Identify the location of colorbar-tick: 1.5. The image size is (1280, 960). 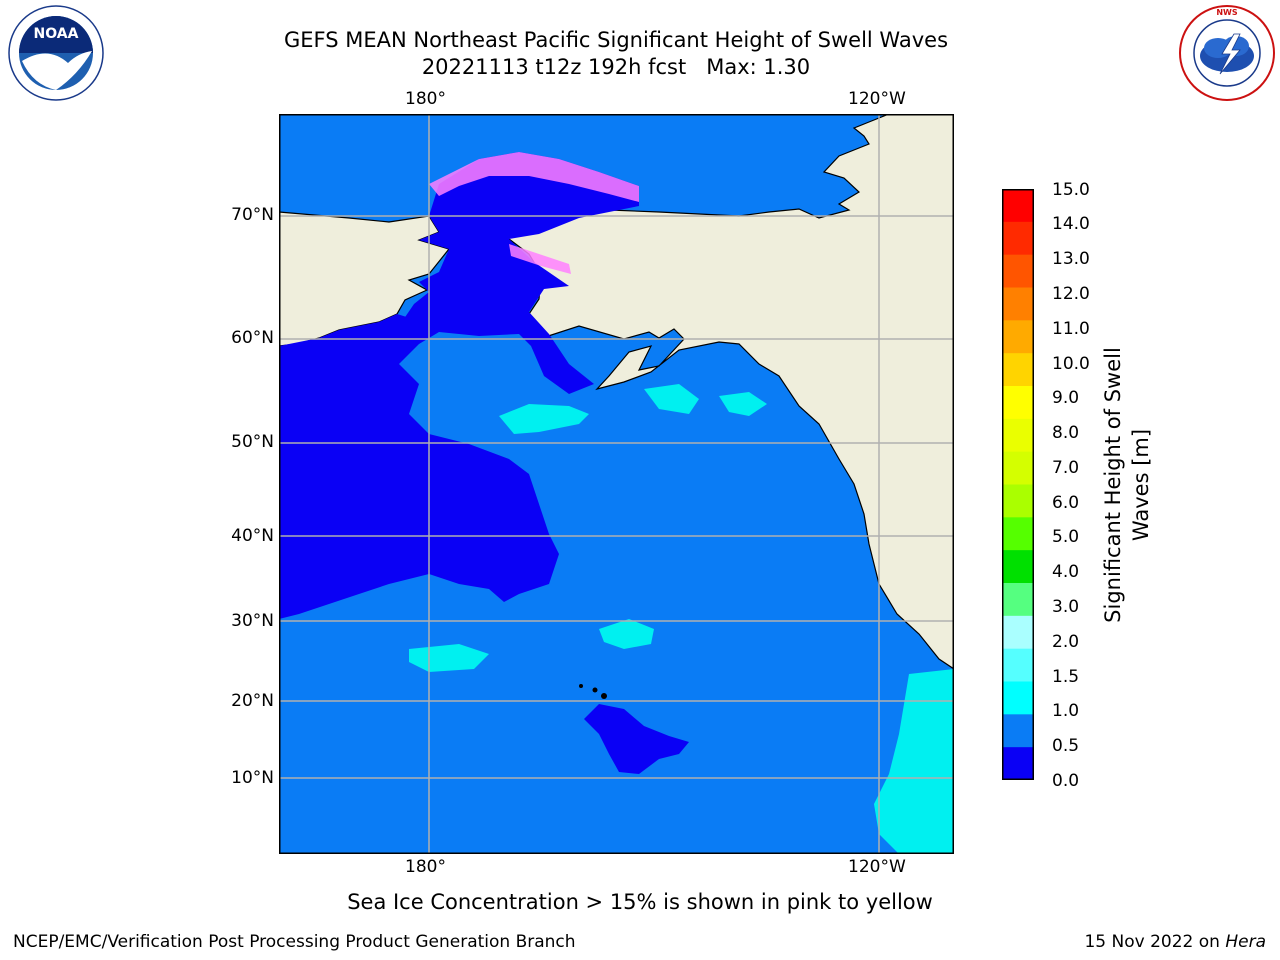
(1066, 677).